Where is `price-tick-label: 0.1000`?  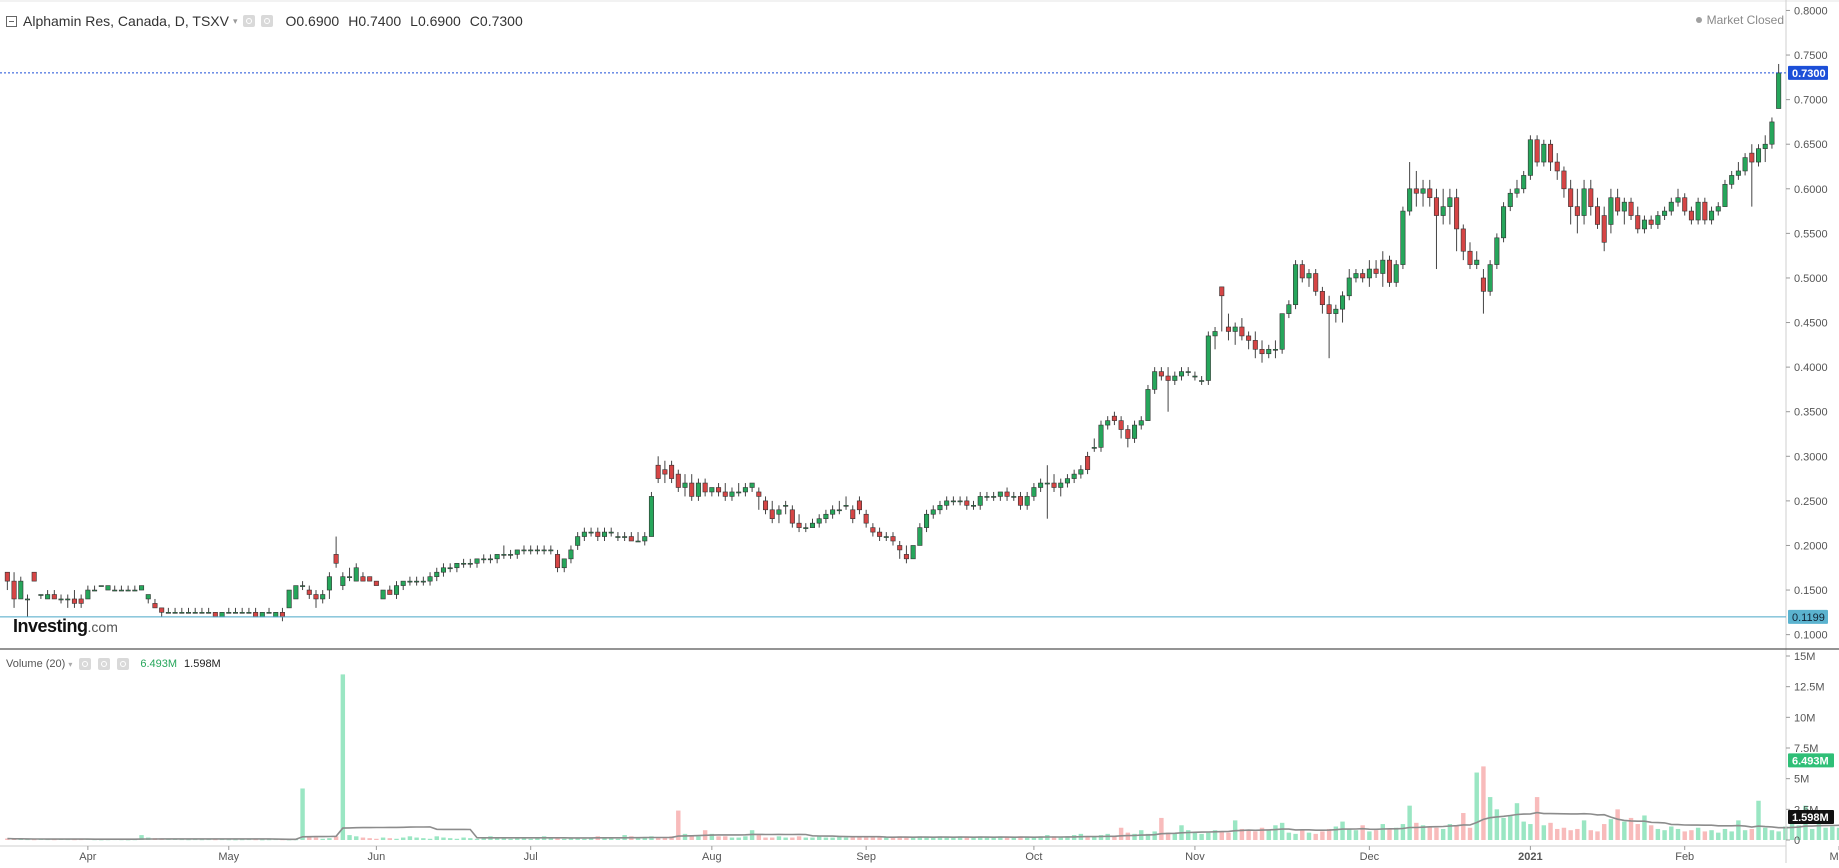
price-tick-label: 0.1000 is located at coordinates (1811, 636).